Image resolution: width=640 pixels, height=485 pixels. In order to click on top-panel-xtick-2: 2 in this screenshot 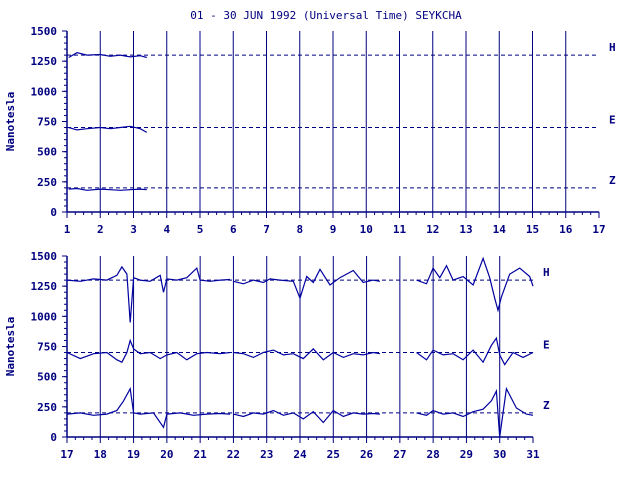, I will do `click(100, 229)`.